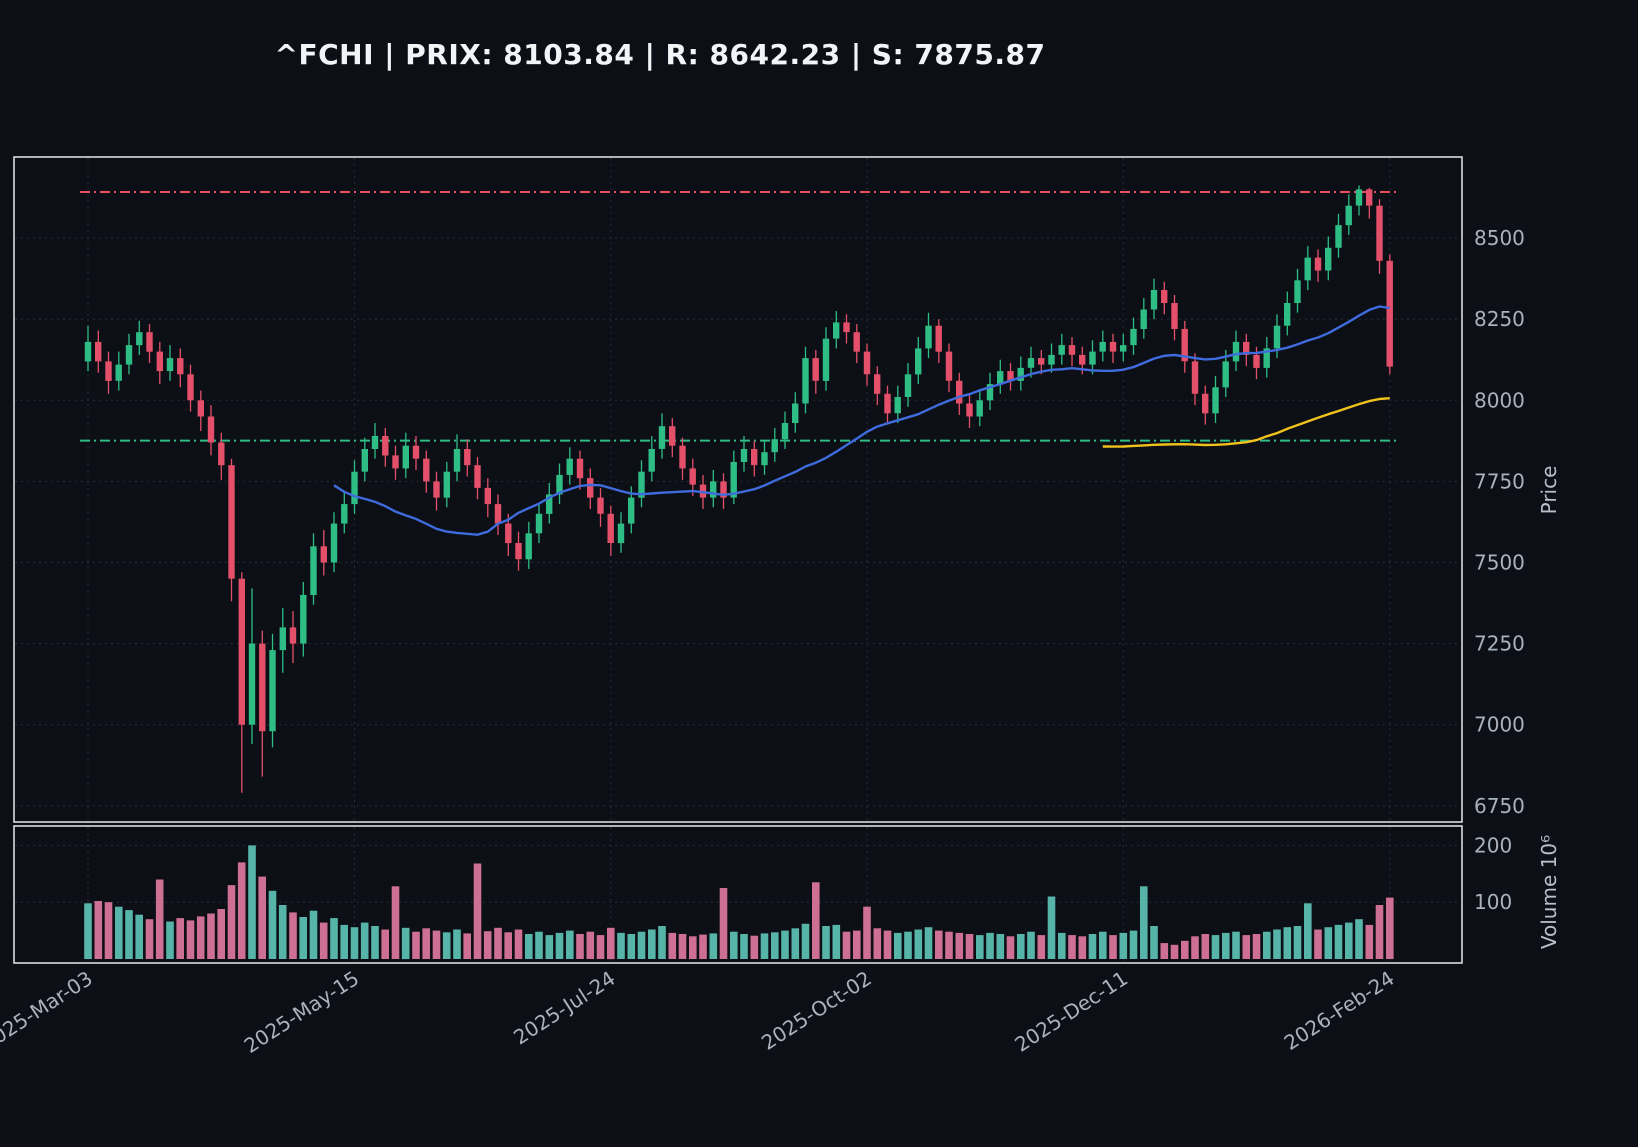 The image size is (1638, 1147). Describe the element at coordinates (302, 1012) in the screenshot. I see `svg-text: 2025-May-15` at that location.